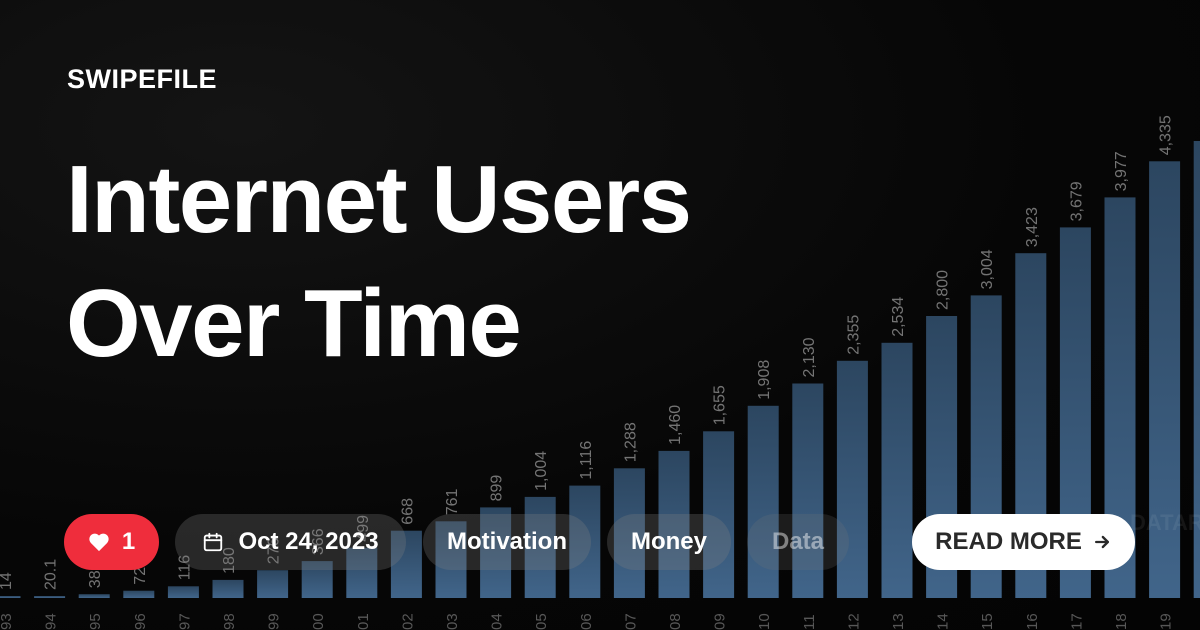 The image size is (1200, 630). I want to click on x-tick-label: 98, so click(229, 621).